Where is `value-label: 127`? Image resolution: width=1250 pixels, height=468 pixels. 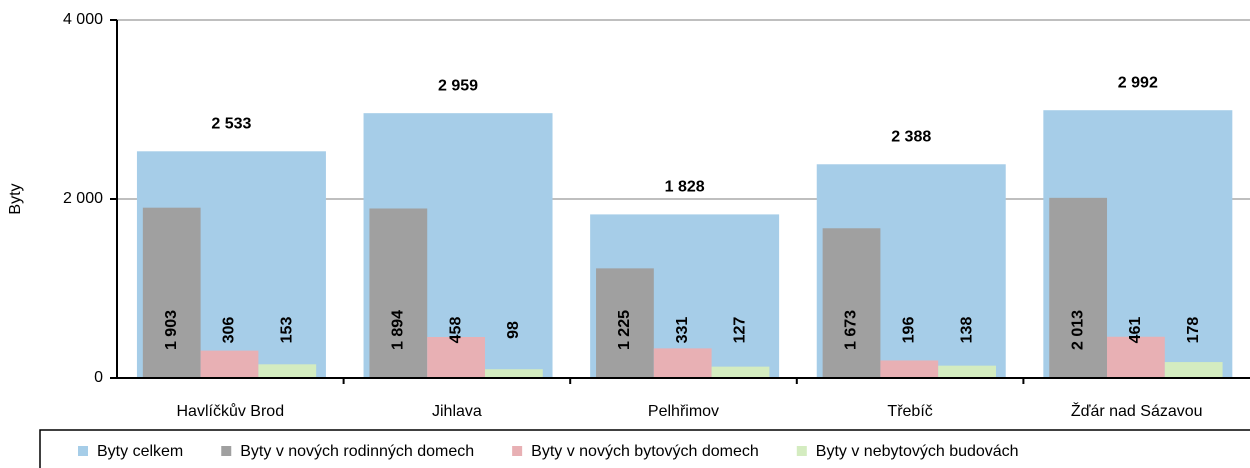
value-label: 127 is located at coordinates (740, 330).